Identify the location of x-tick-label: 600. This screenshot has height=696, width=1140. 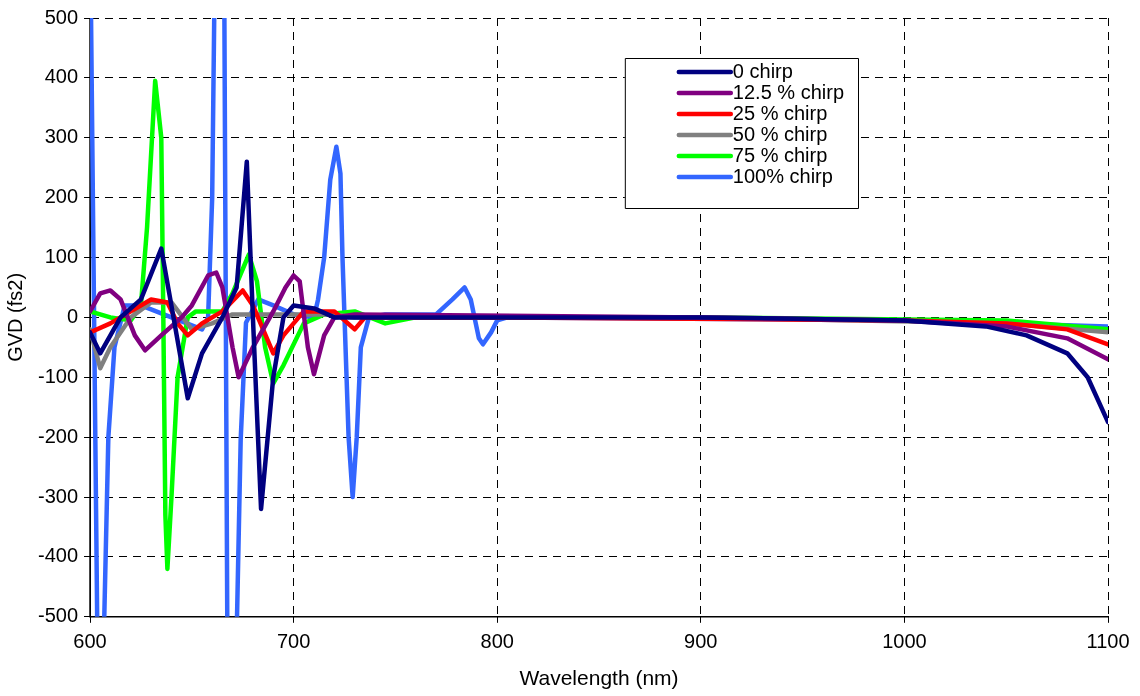
(90, 641).